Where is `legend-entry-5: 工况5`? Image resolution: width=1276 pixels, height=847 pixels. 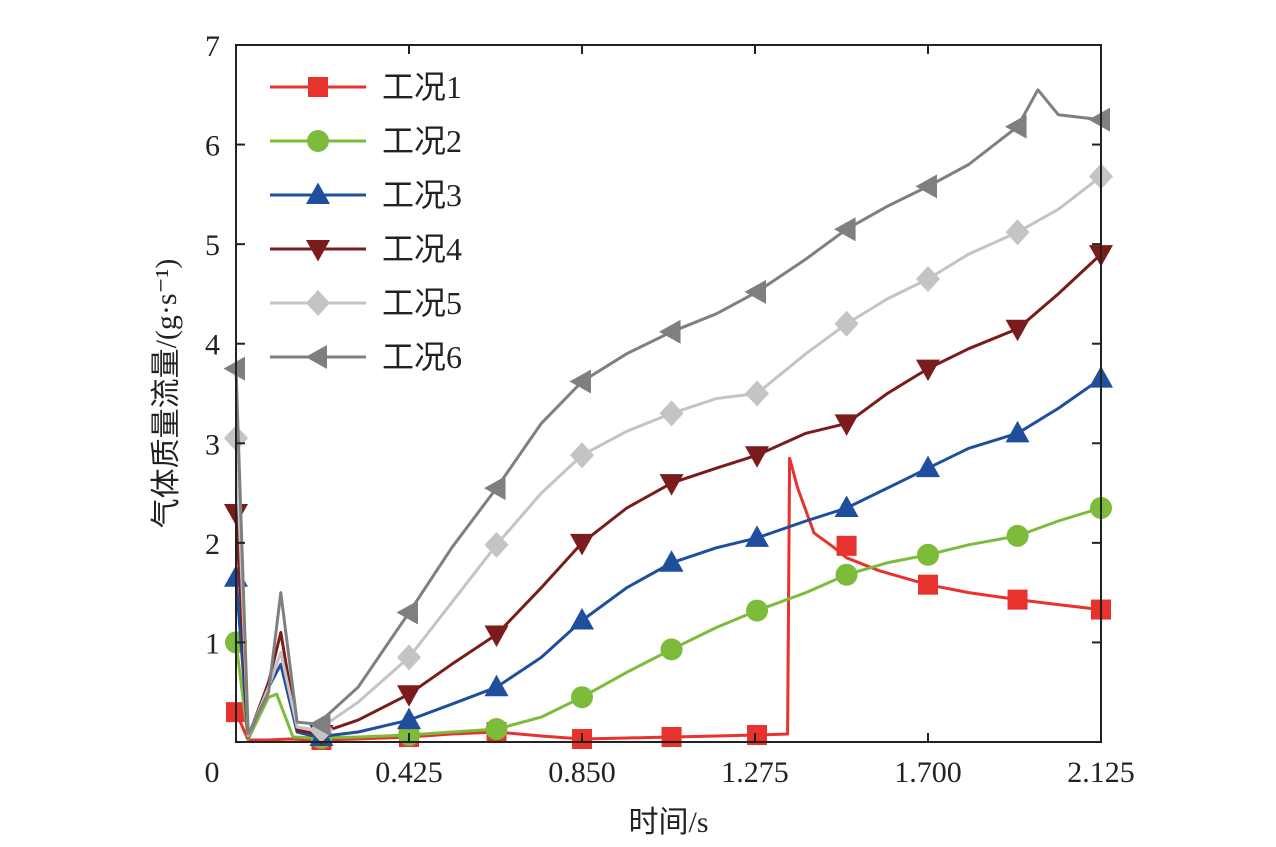
legend-entry-5: 工况5 is located at coordinates (366, 303).